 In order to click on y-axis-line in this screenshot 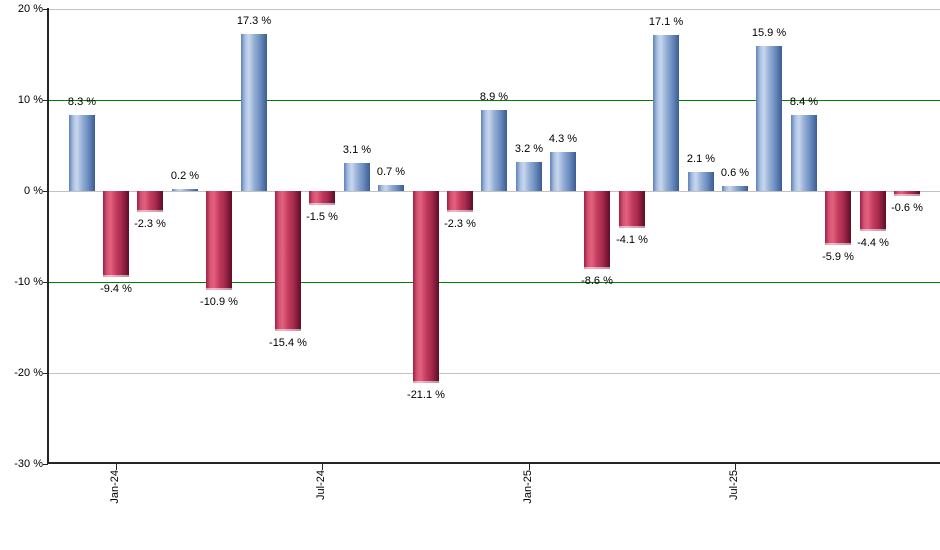, I will do `click(48, 236)`.